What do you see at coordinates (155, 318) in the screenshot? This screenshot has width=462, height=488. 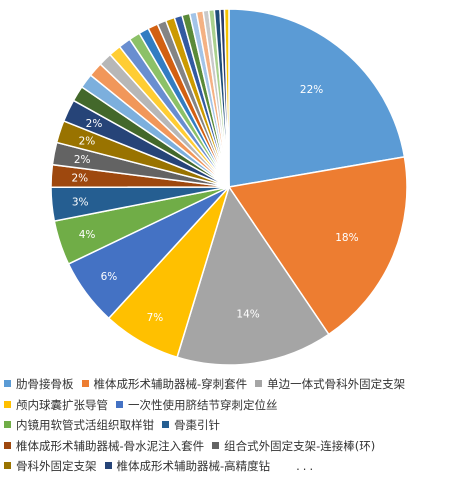 I see `slice-data-label: 7%` at bounding box center [155, 318].